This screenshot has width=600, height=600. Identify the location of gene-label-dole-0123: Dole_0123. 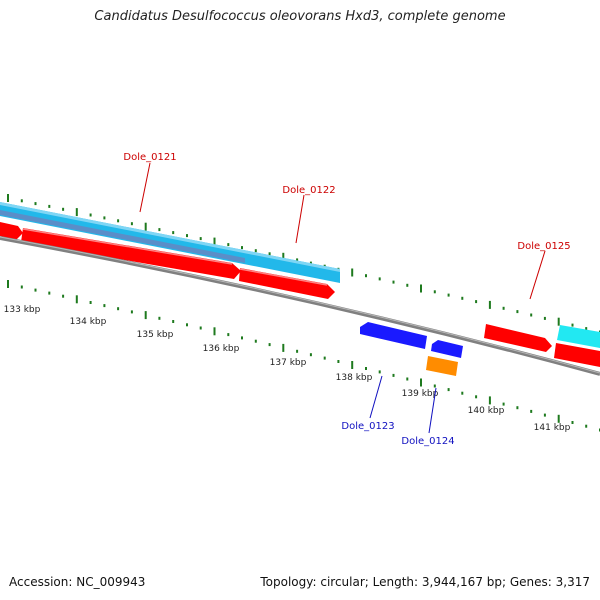
(367, 426).